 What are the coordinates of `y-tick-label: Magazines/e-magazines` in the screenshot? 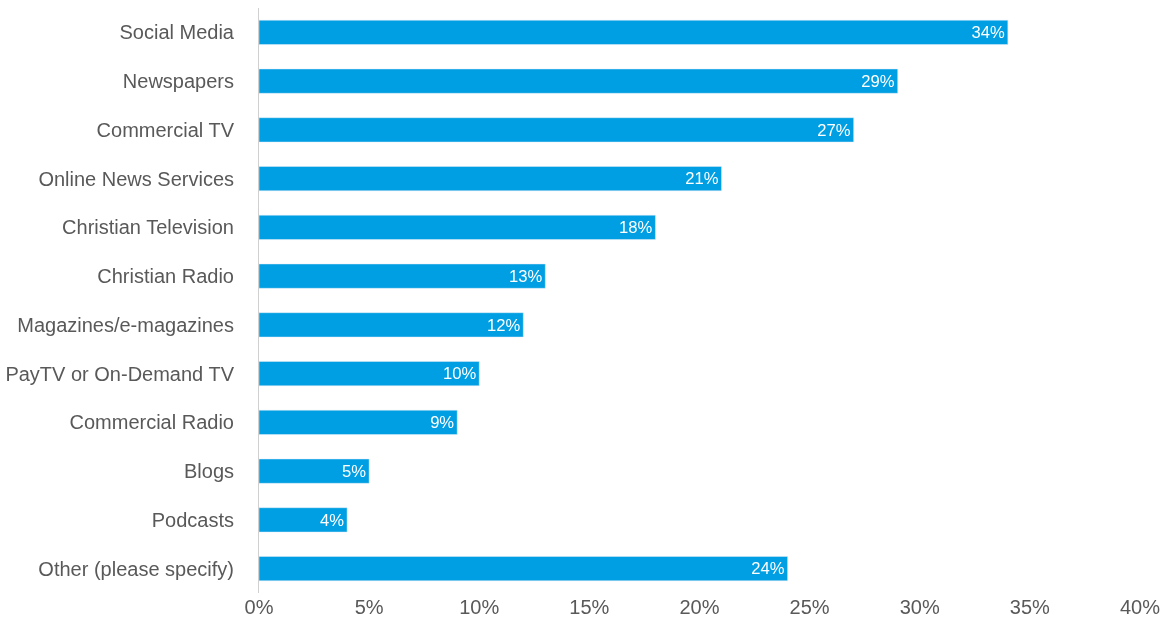 It's located at (125, 324).